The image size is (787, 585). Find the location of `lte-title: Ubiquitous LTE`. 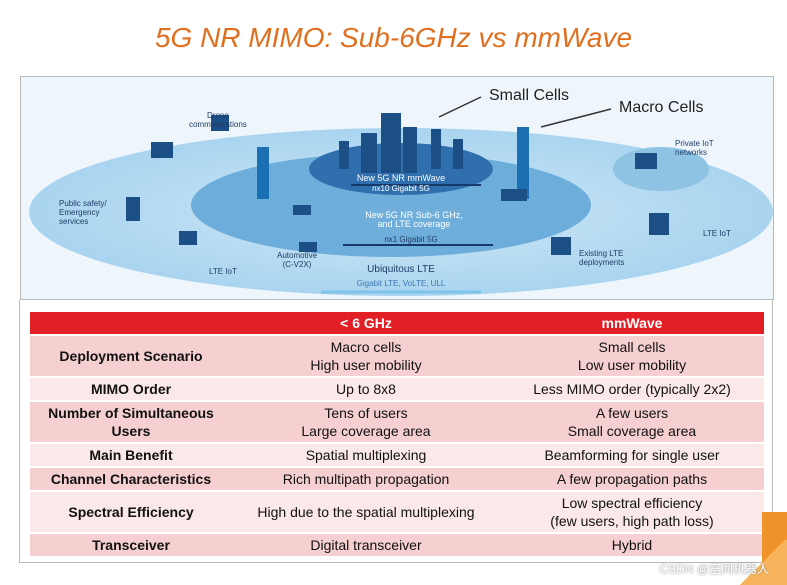

lte-title: Ubiquitous LTE is located at coordinates (401, 269).